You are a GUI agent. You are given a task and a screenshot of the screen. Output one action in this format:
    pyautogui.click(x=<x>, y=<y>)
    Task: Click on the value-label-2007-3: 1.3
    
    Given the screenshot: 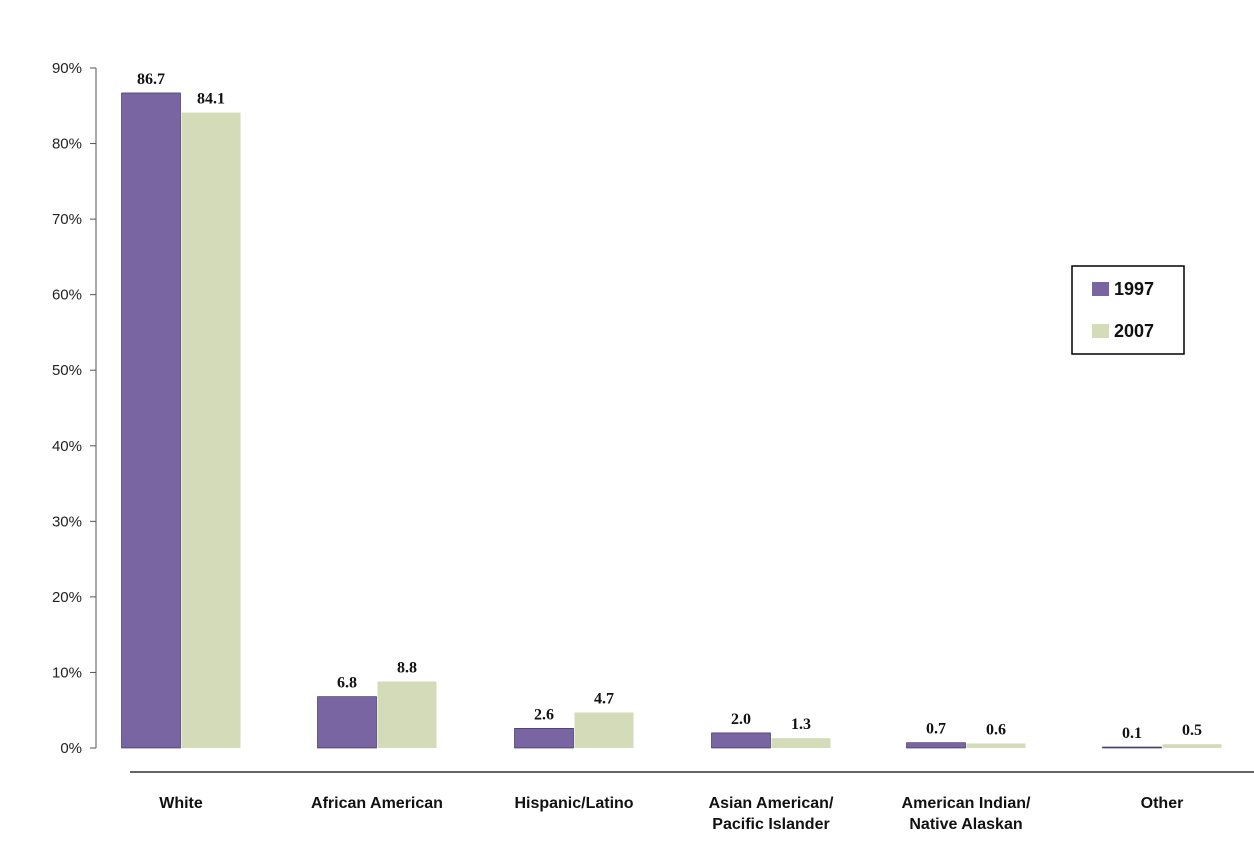 What is the action you would take?
    pyautogui.click(x=801, y=724)
    